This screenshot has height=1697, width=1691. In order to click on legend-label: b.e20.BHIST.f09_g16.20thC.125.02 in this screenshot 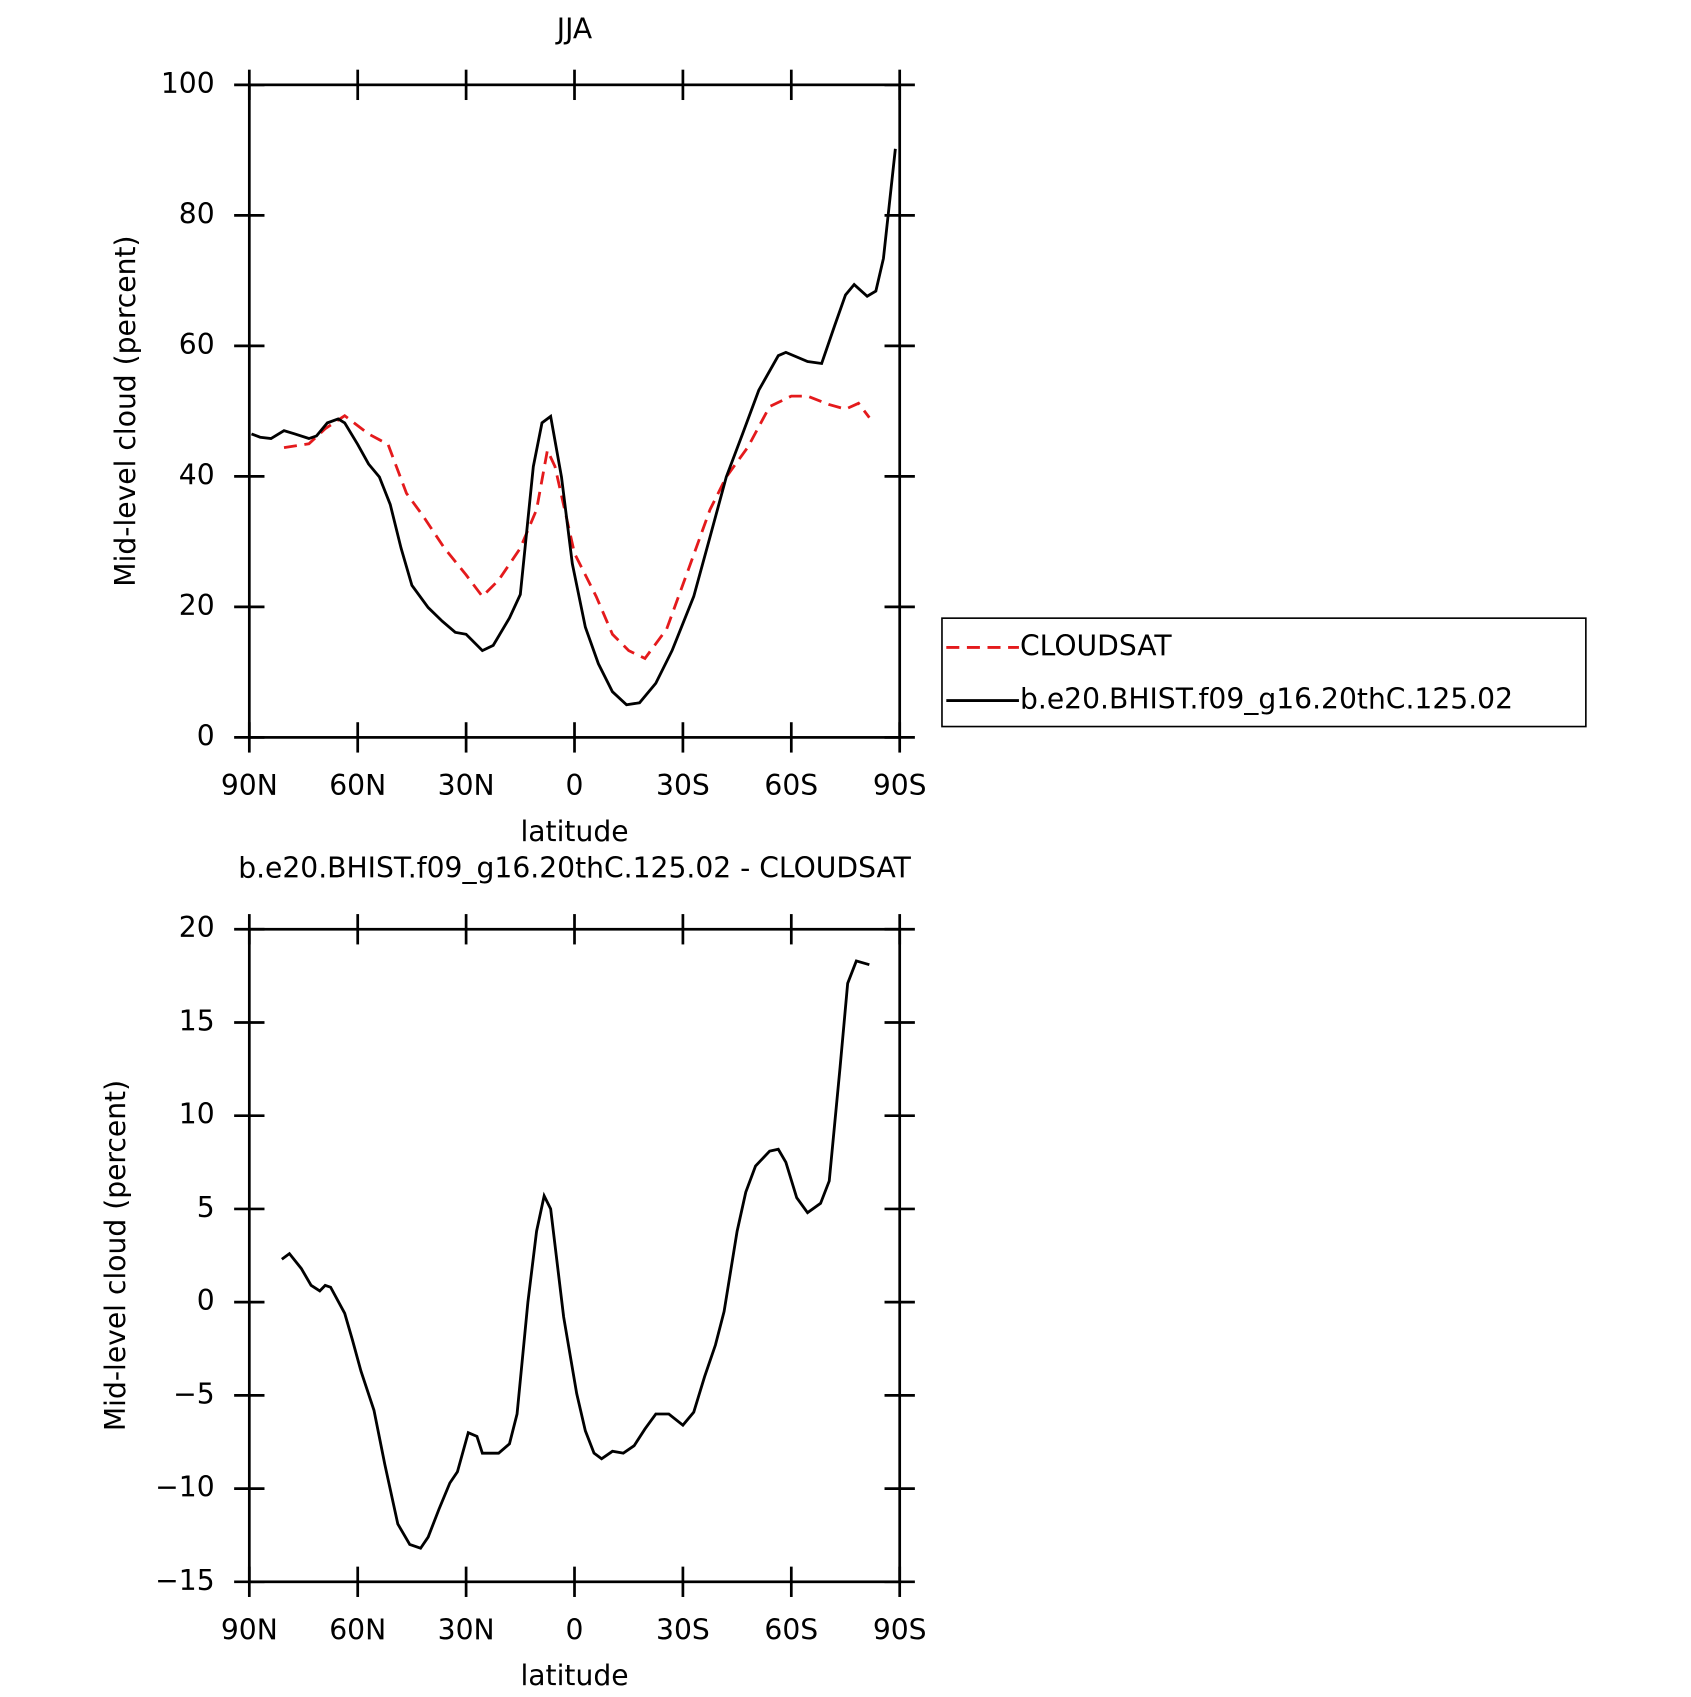, I will do `click(1266, 699)`.